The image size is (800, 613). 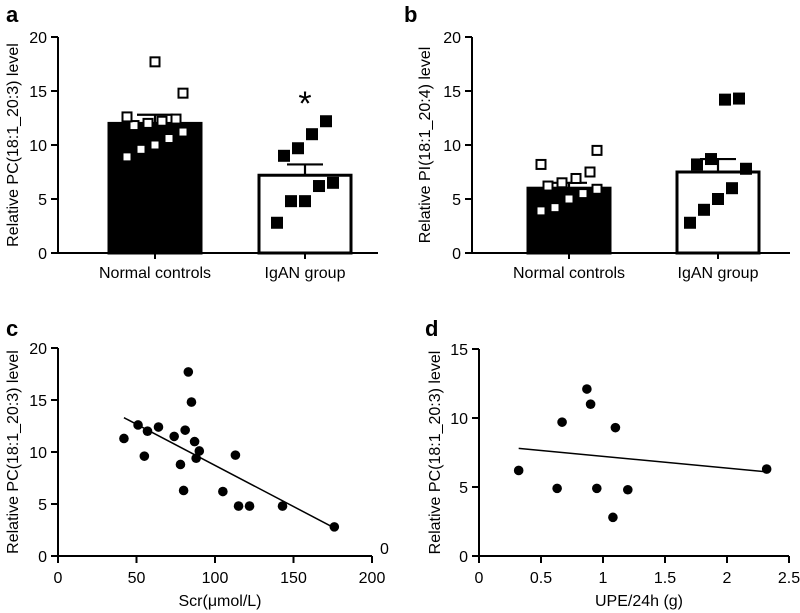 What do you see at coordinates (229, 473) in the screenshot?
I see `panel-c-regression-line` at bounding box center [229, 473].